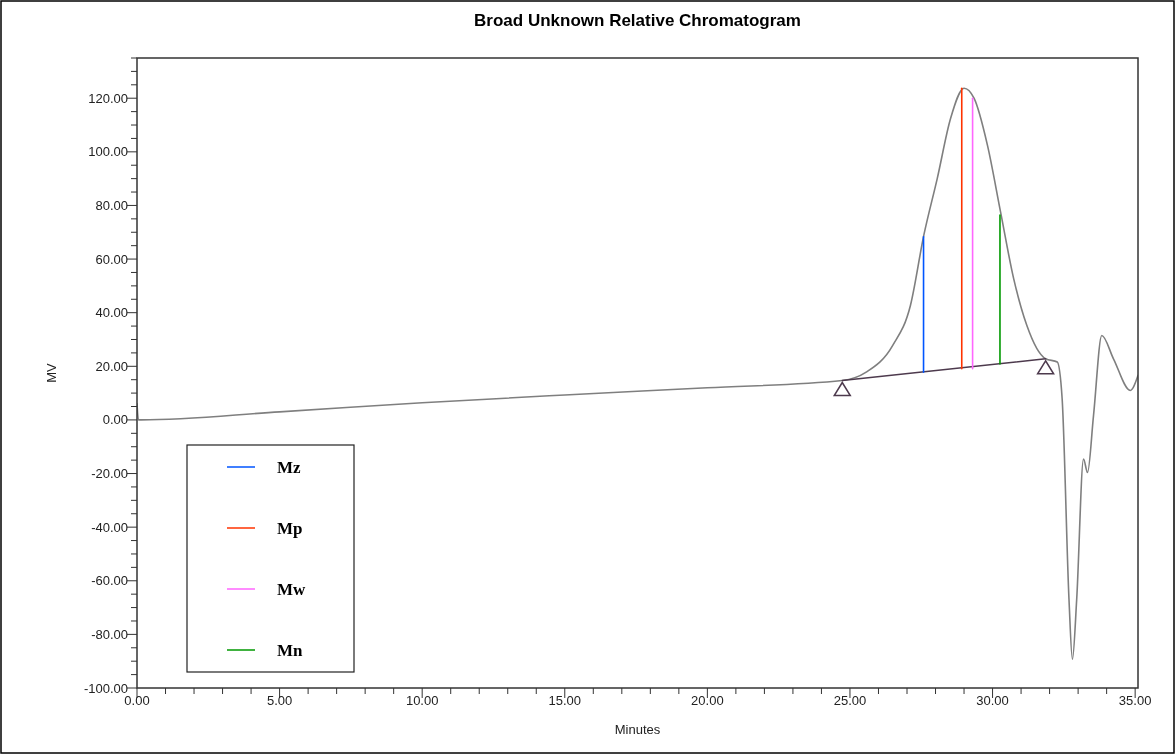 The height and width of the screenshot is (754, 1175). Describe the element at coordinates (108, 98) in the screenshot. I see `y-tick-label: 120.00` at that location.